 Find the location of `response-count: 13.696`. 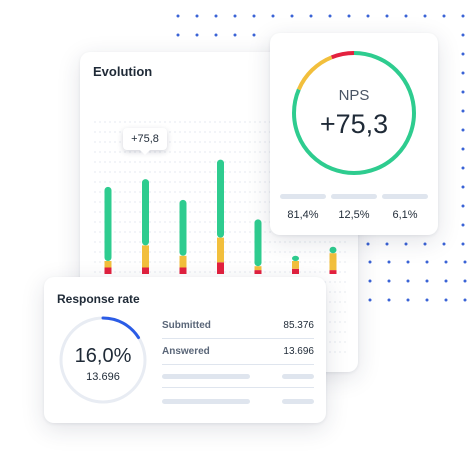

response-count: 13.696 is located at coordinates (103, 377).